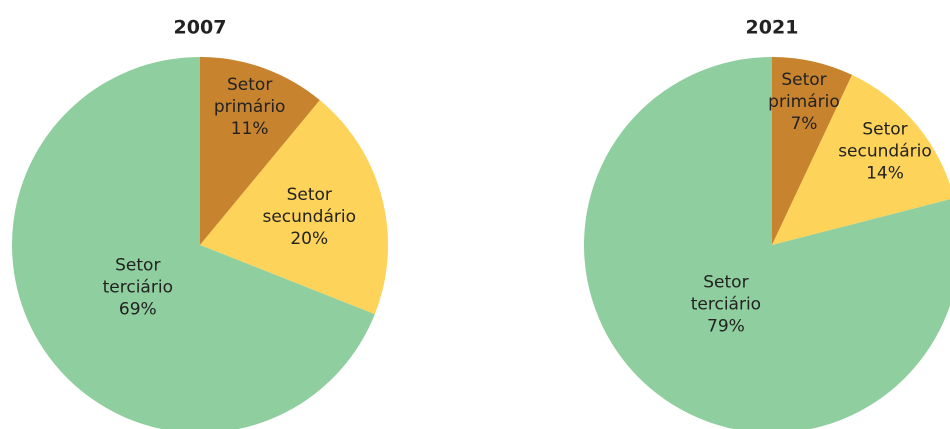 The height and width of the screenshot is (429, 950). Describe the element at coordinates (726, 326) in the screenshot. I see `value-label: 79%` at that location.